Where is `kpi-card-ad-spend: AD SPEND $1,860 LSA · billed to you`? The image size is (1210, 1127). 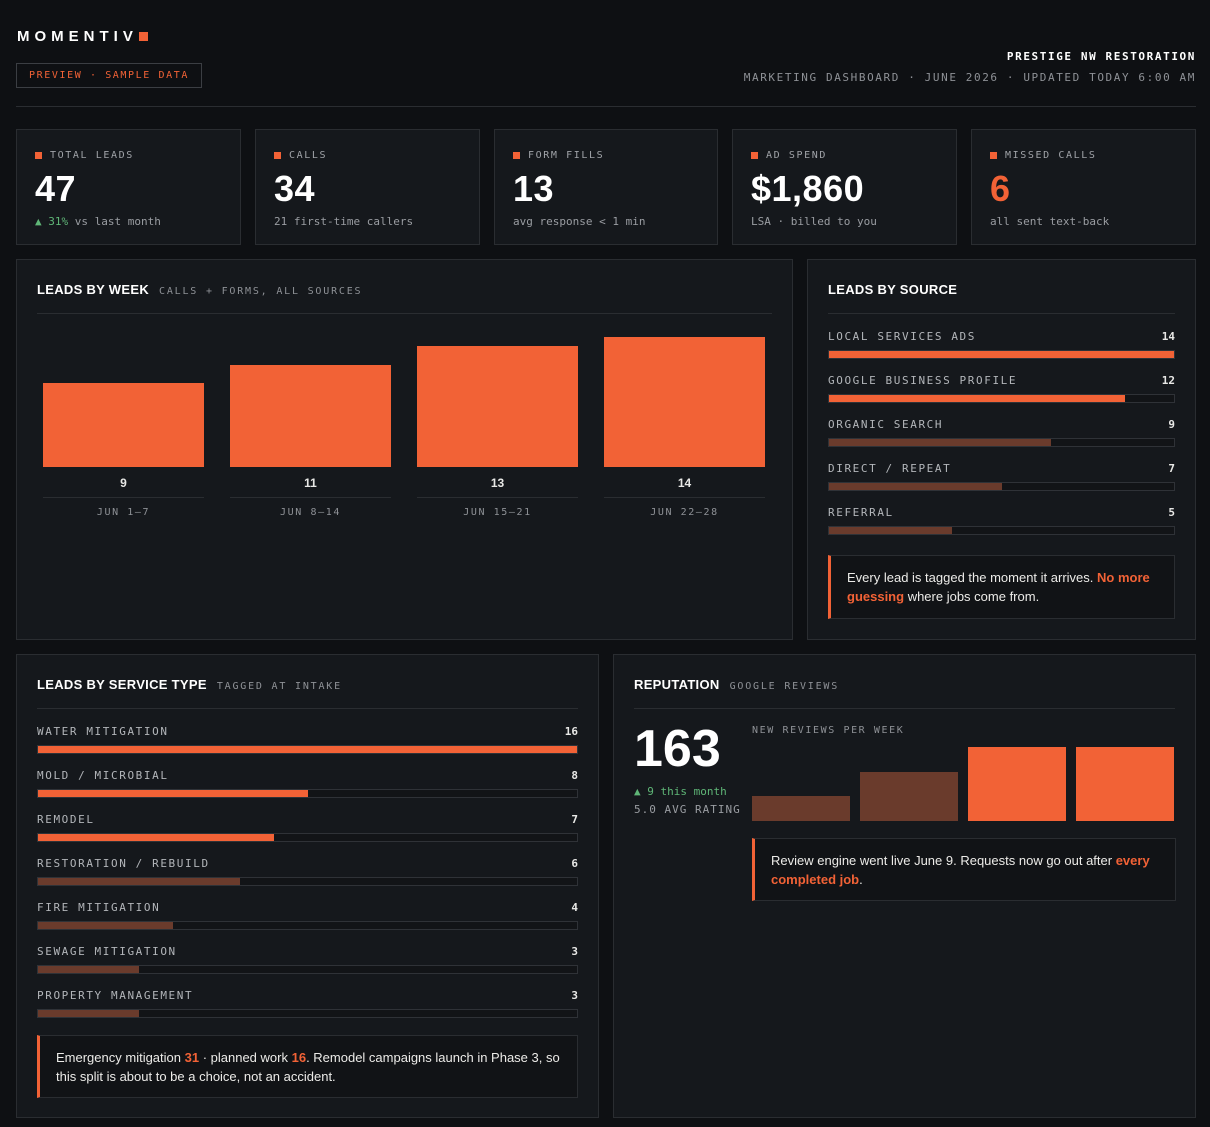
kpi-card-ad-spend: AD SPEND $1,860 LSA · billed to you is located at coordinates (844, 187).